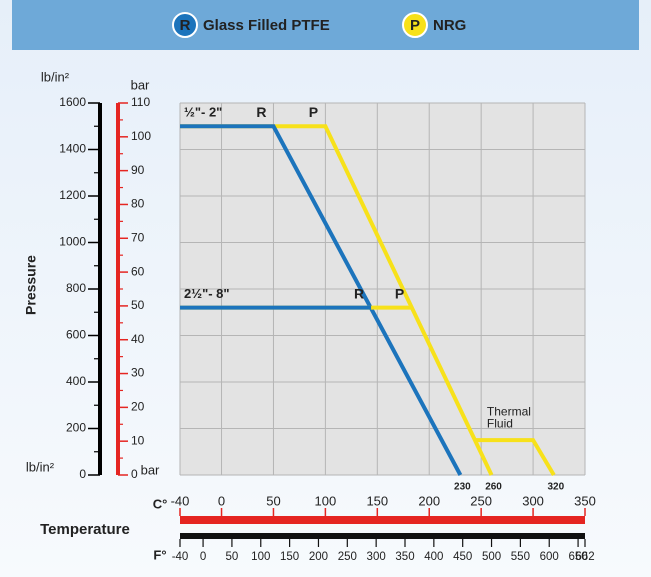 The height and width of the screenshot is (577, 651). What do you see at coordinates (515, 457) in the screenshot?
I see `thermal-fluid-line` at bounding box center [515, 457].